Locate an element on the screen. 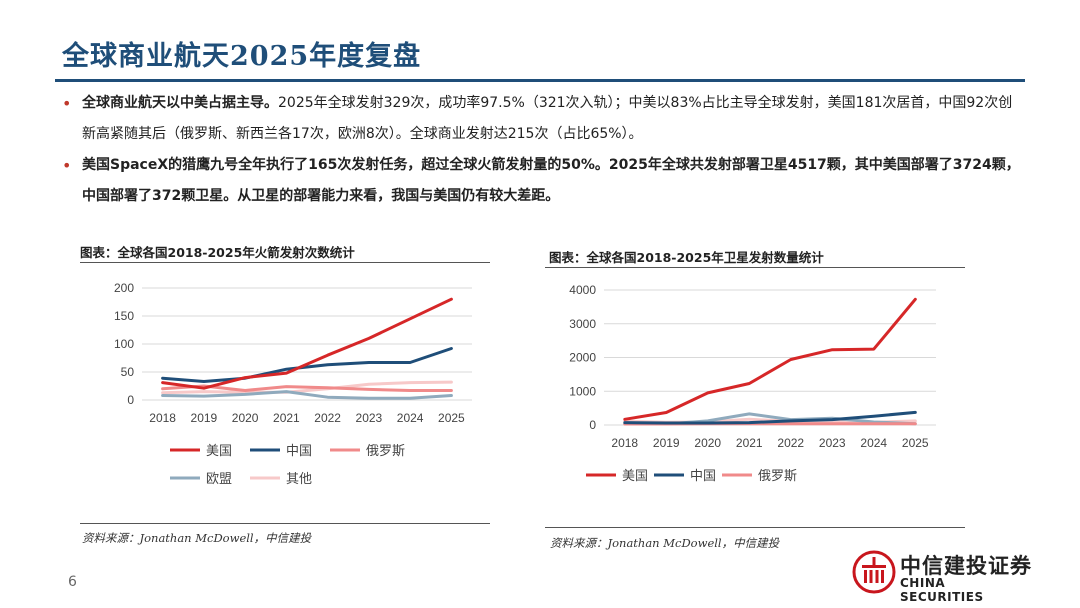 Image resolution: width=1080 pixels, height=608 pixels. chart-1-source-rule is located at coordinates (285, 523).